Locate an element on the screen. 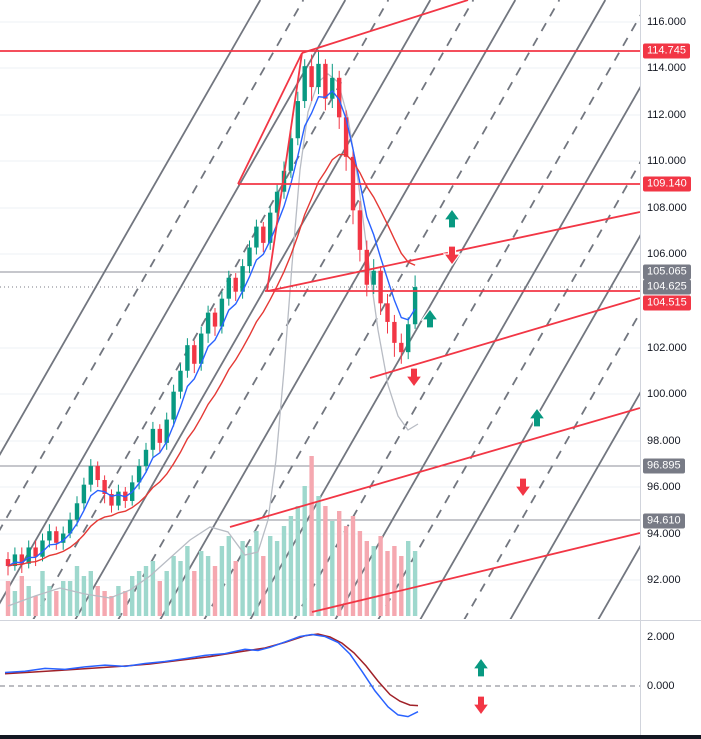 This screenshot has height=739, width=701. price-axis-badge: 114.745 is located at coordinates (666, 51).